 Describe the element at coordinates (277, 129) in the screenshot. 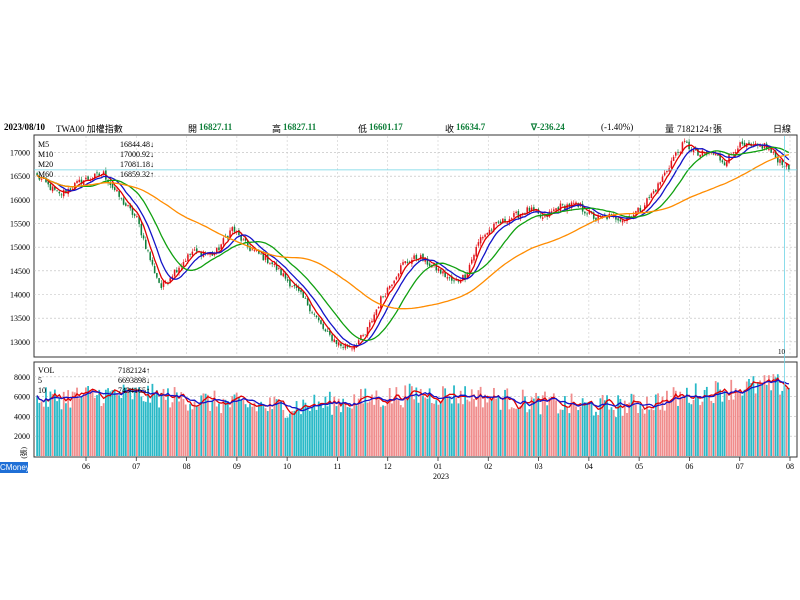

I see `header-high-label: 高` at that location.